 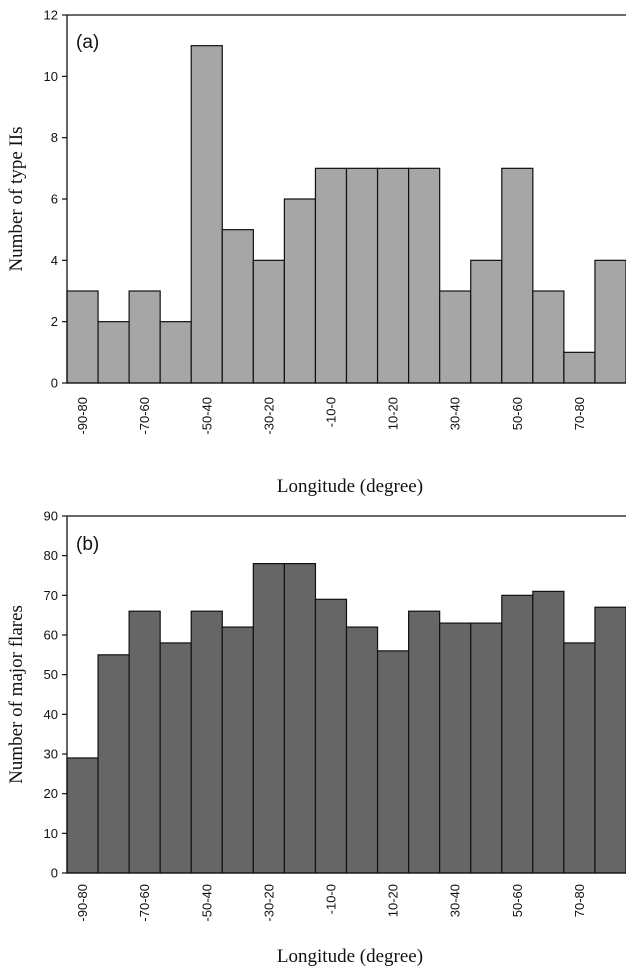 I want to click on panel-a-y-axis-title: Number of type IIs, so click(x=16, y=198).